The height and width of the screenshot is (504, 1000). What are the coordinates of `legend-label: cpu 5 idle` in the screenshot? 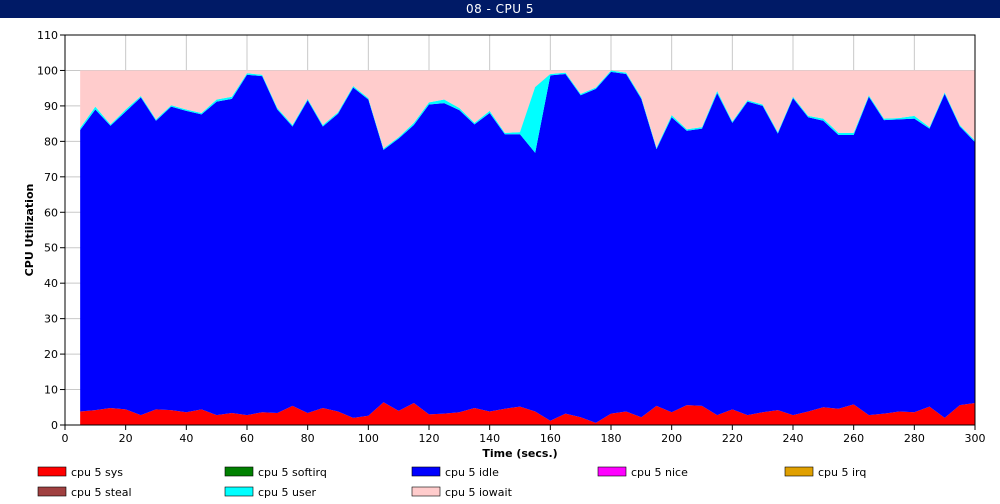 It's located at (472, 472).